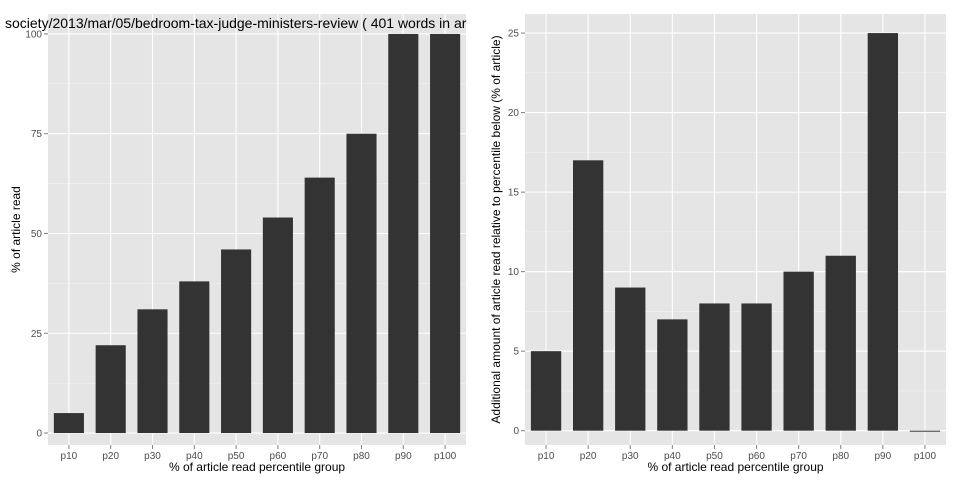  I want to click on x-tick-label-p40-right: p40, so click(672, 456).